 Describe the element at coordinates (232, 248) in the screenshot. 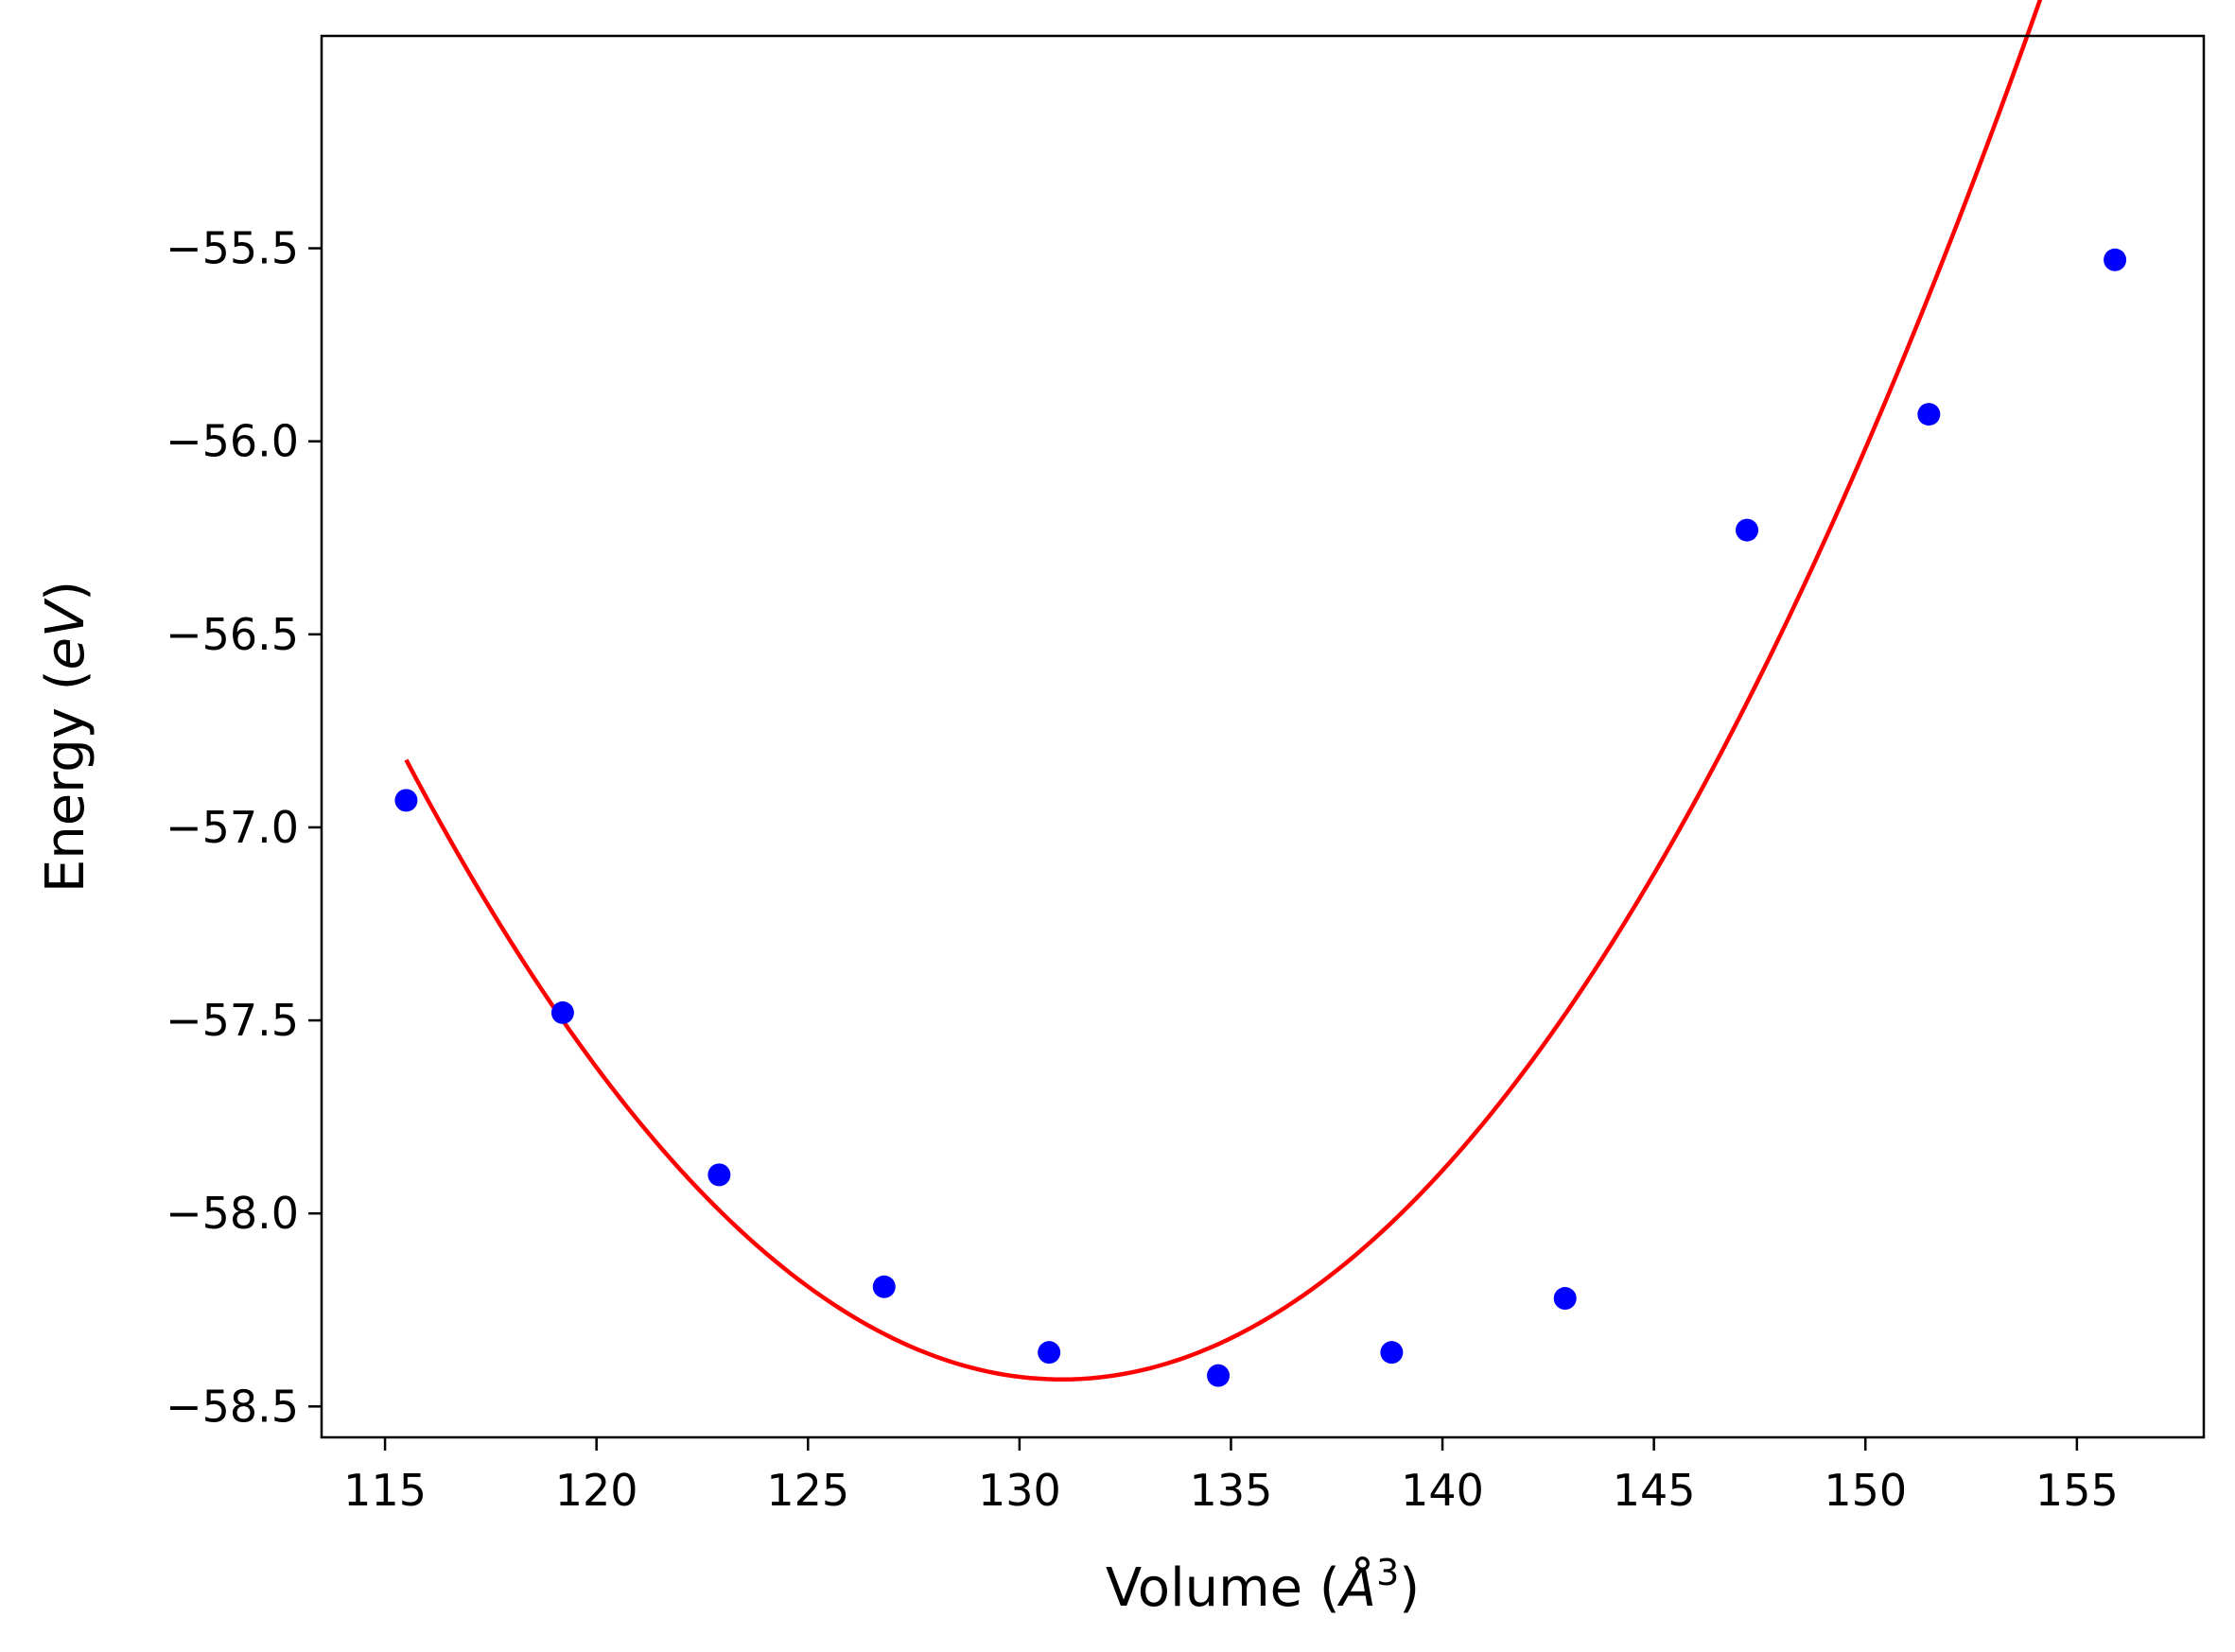

I see `y-tick-label: −55.5` at that location.